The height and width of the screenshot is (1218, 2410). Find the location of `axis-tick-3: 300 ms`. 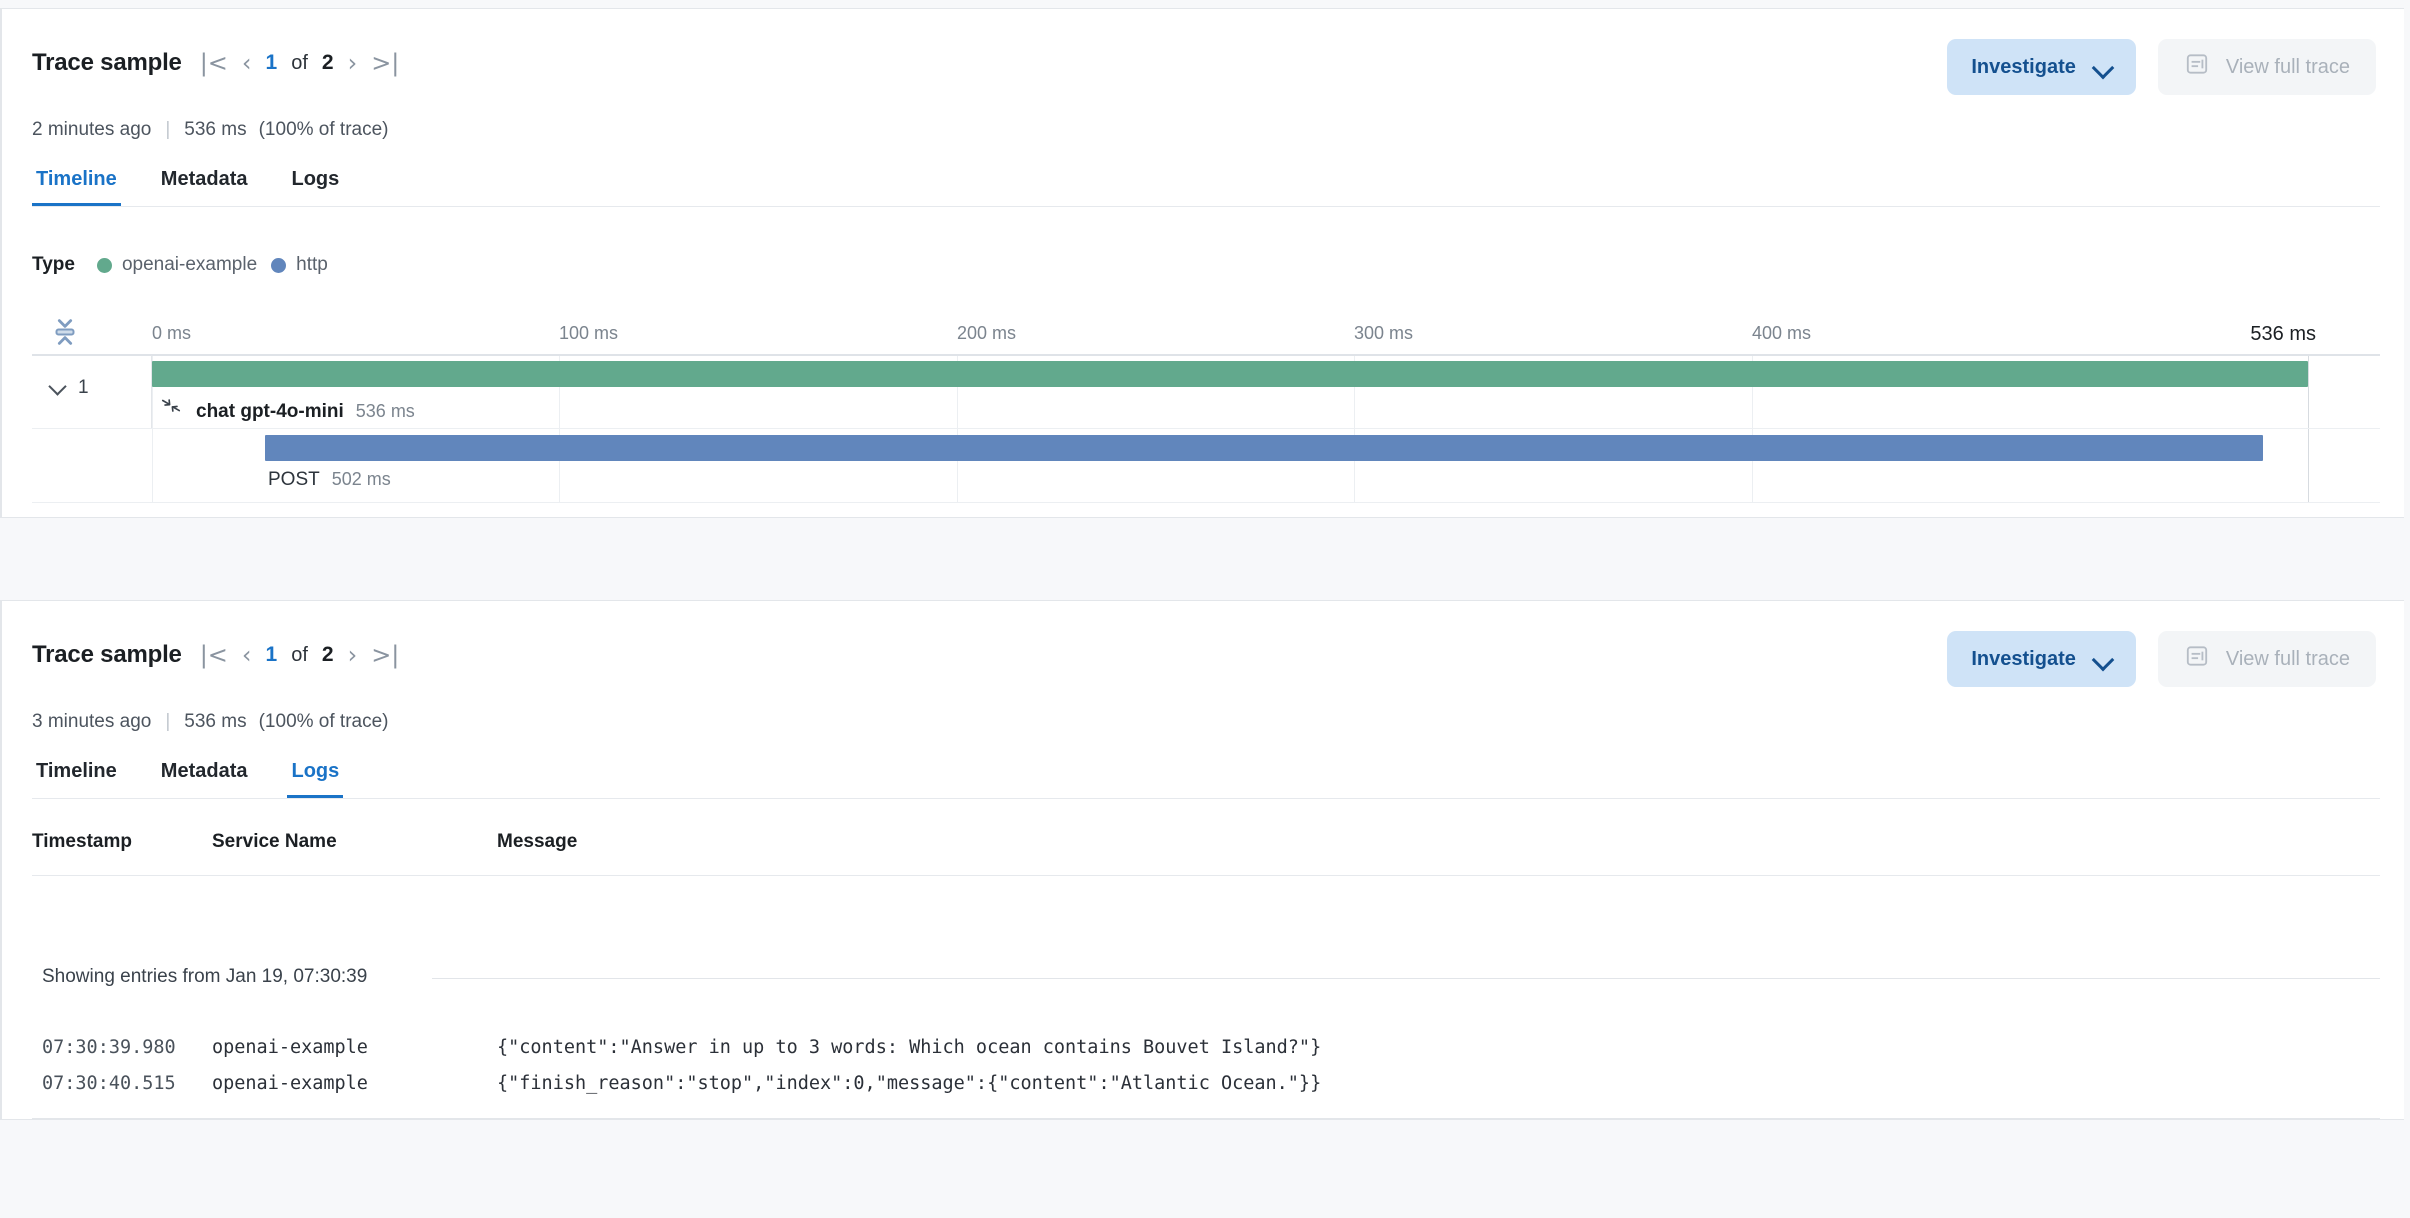

axis-tick-3: 300 ms is located at coordinates (1384, 333).